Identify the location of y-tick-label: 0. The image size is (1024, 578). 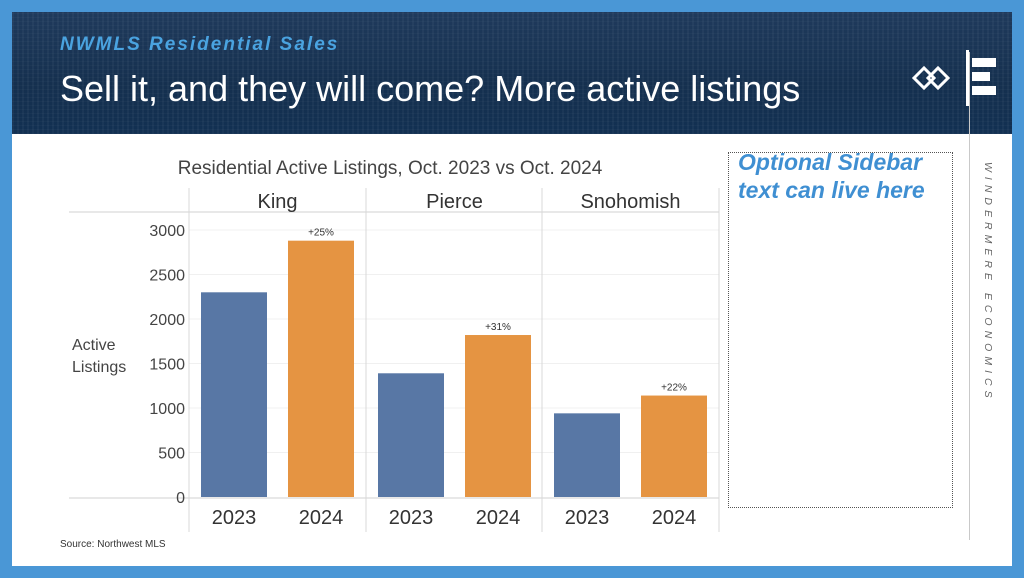
(180, 498).